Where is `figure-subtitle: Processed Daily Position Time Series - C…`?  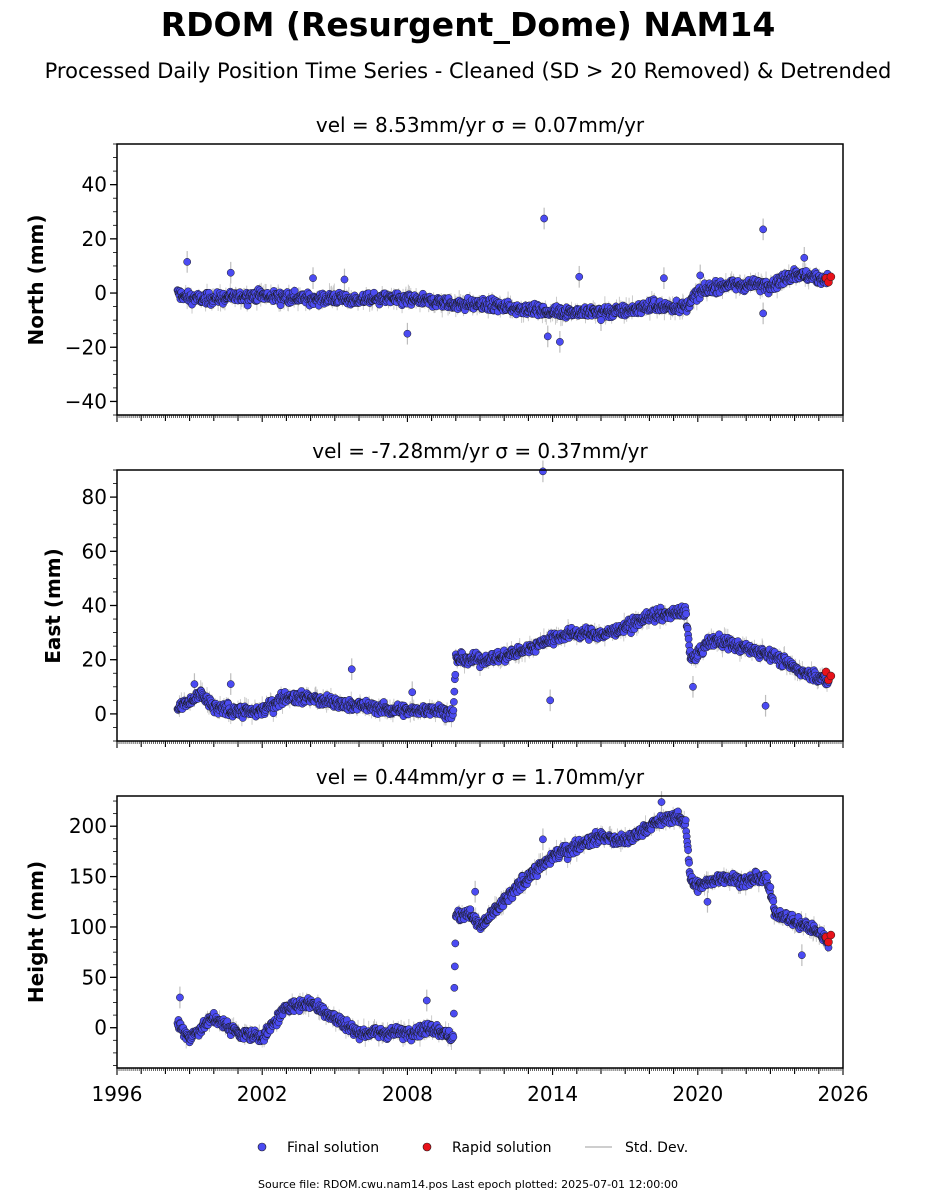
figure-subtitle: Processed Daily Position Time Series - C… is located at coordinates (468, 71).